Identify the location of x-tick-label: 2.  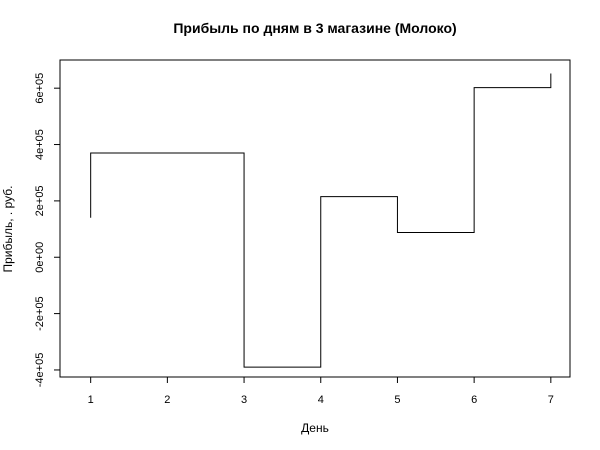
(167, 400).